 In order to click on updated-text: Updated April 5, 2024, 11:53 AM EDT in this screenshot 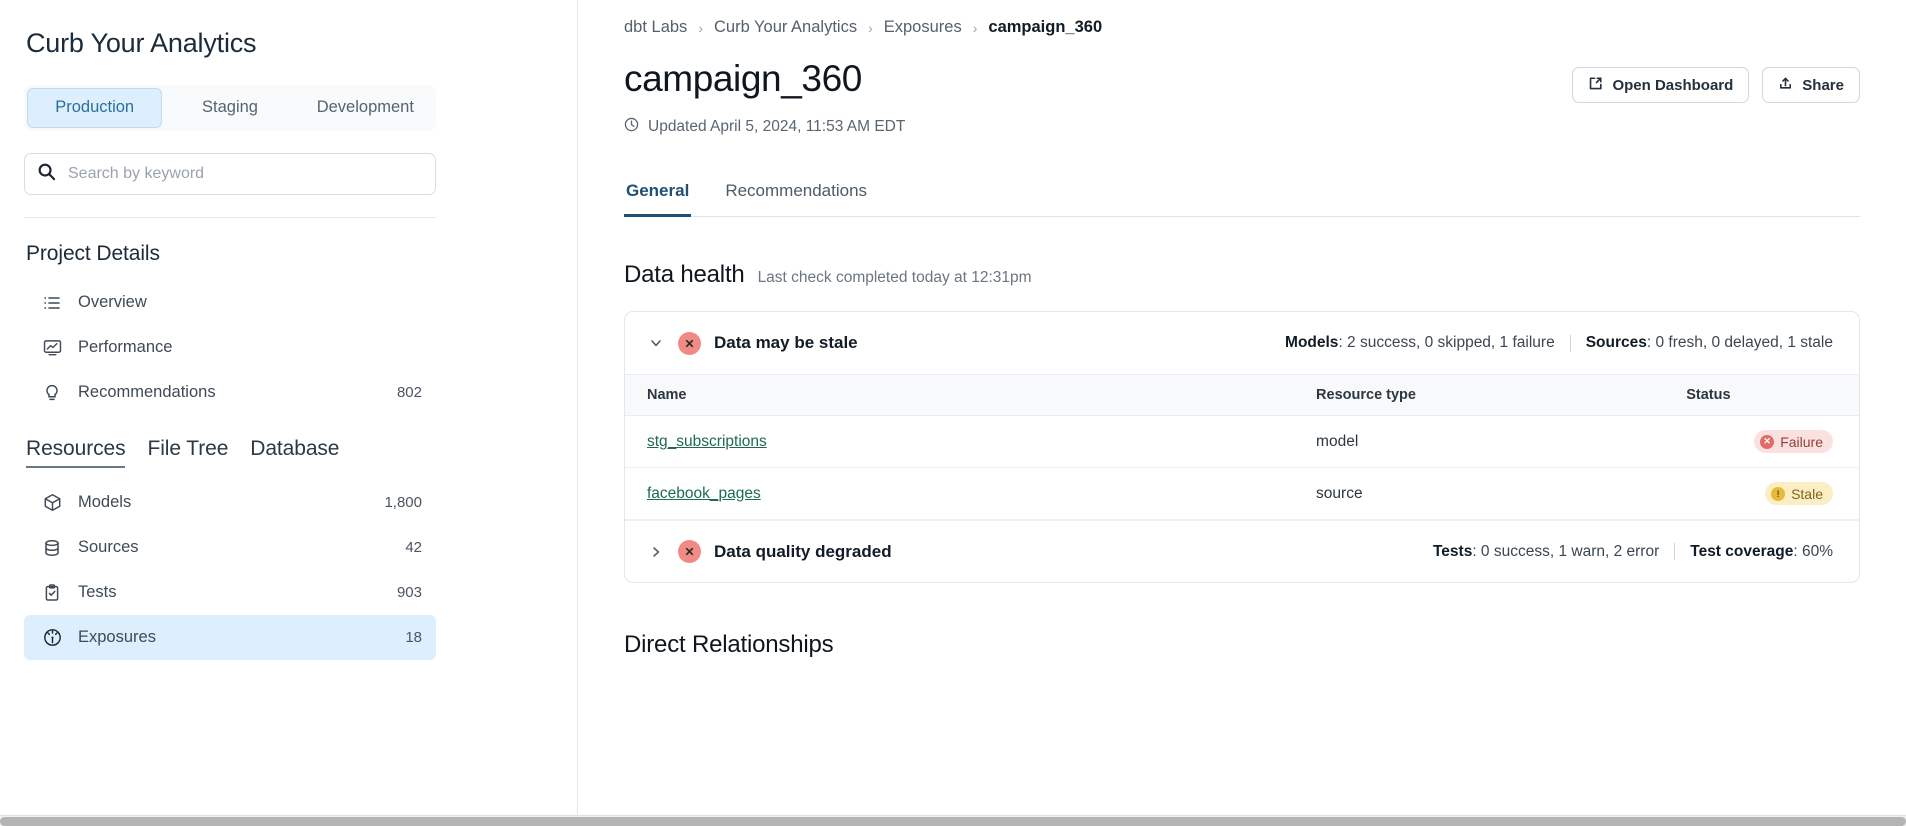, I will do `click(777, 126)`.